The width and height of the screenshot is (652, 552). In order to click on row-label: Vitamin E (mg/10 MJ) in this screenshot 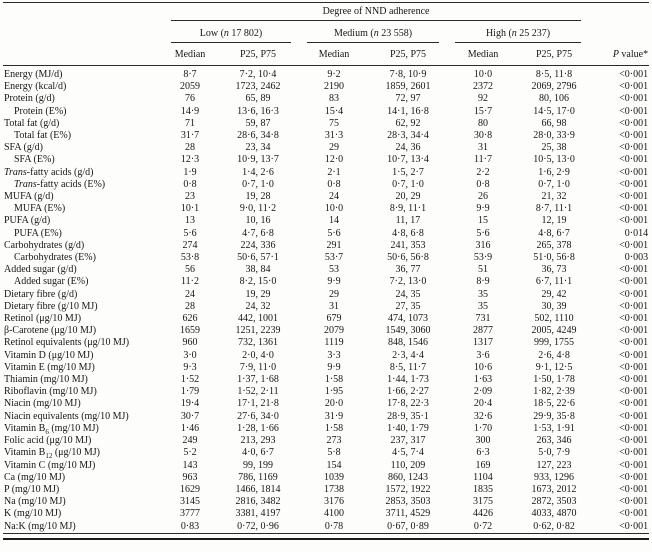, I will do `click(49, 367)`.